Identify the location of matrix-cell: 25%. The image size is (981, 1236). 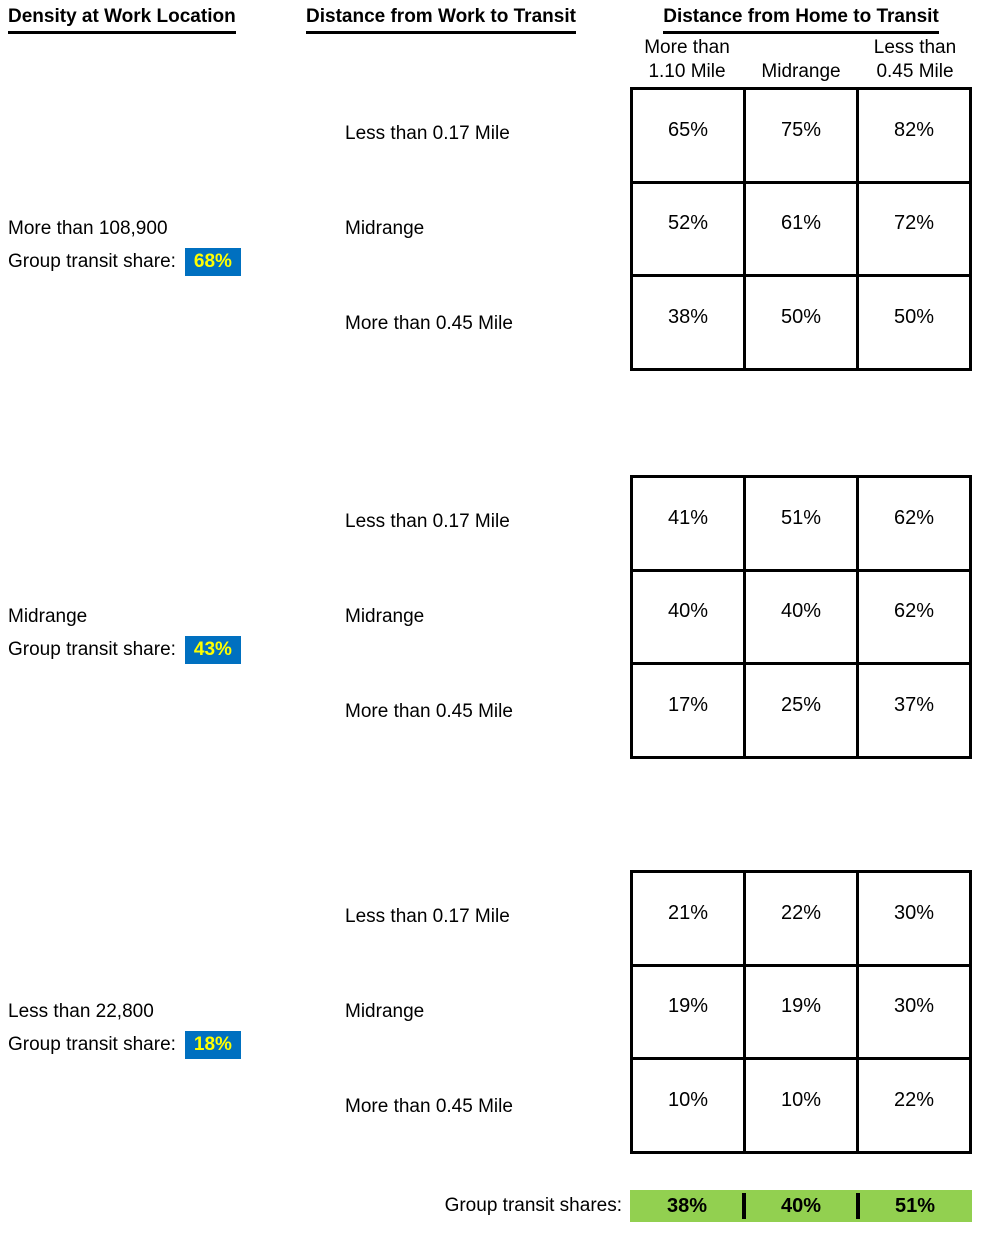
(801, 710).